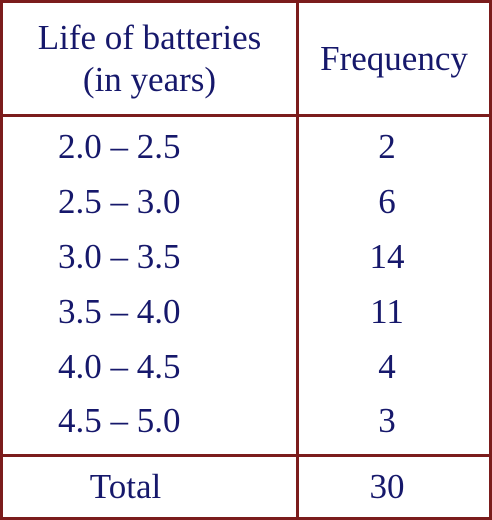 The height and width of the screenshot is (520, 492). What do you see at coordinates (125, 486) in the screenshot?
I see `total-label: Total` at bounding box center [125, 486].